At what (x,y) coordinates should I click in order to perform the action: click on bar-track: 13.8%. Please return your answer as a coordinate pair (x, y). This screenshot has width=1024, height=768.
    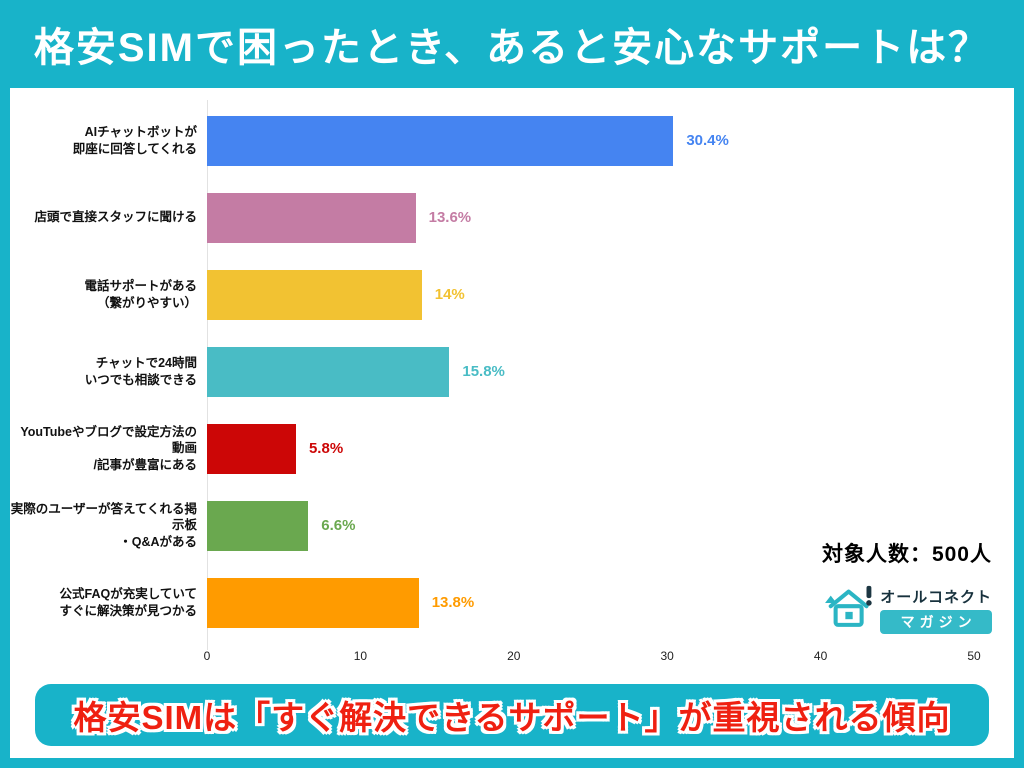
    Looking at the image, I should click on (590, 602).